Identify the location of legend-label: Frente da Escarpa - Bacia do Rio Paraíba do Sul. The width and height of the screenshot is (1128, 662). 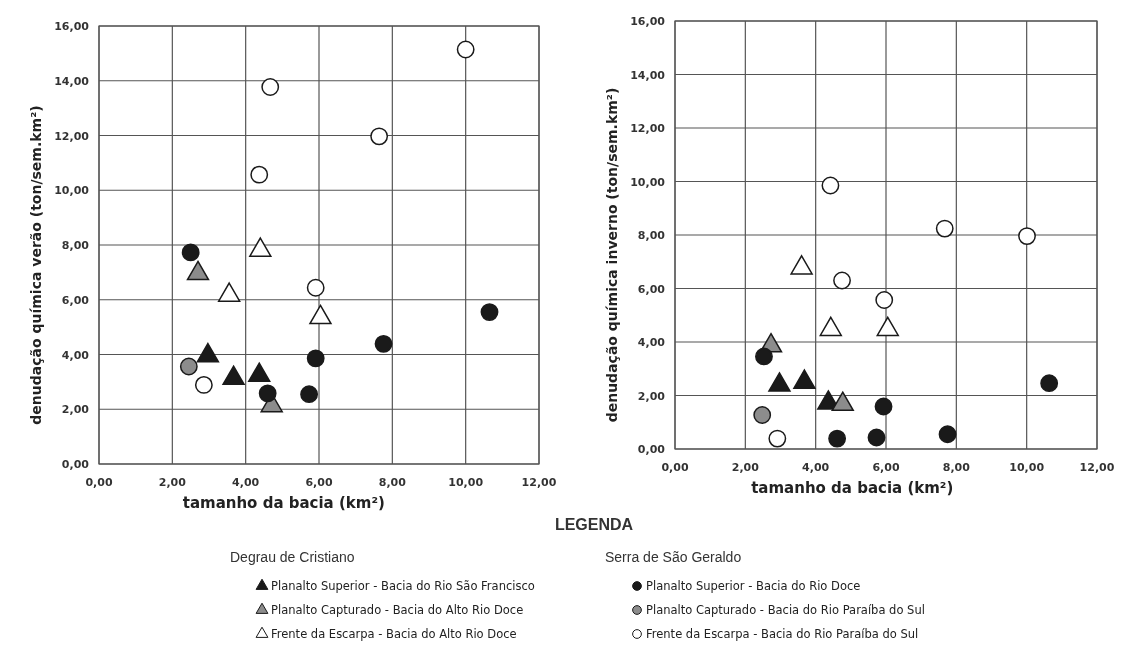
(782, 634).